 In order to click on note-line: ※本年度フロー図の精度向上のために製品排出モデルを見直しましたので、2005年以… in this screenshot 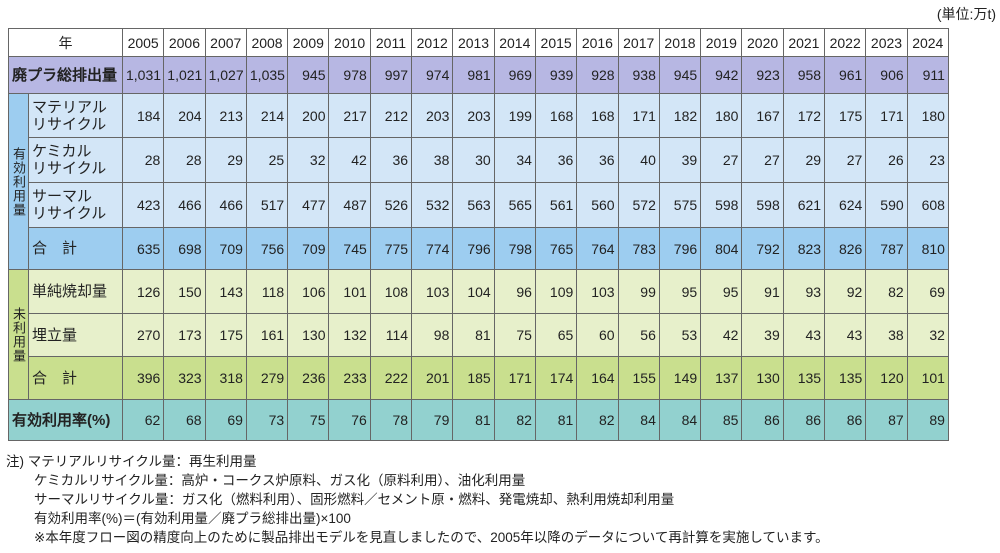, I will do `click(417, 537)`.